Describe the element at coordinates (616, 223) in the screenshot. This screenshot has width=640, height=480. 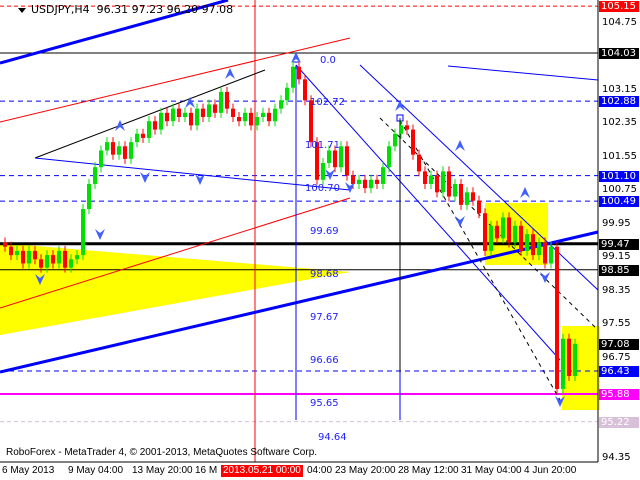
I see `y-tick-label: 99.95` at that location.